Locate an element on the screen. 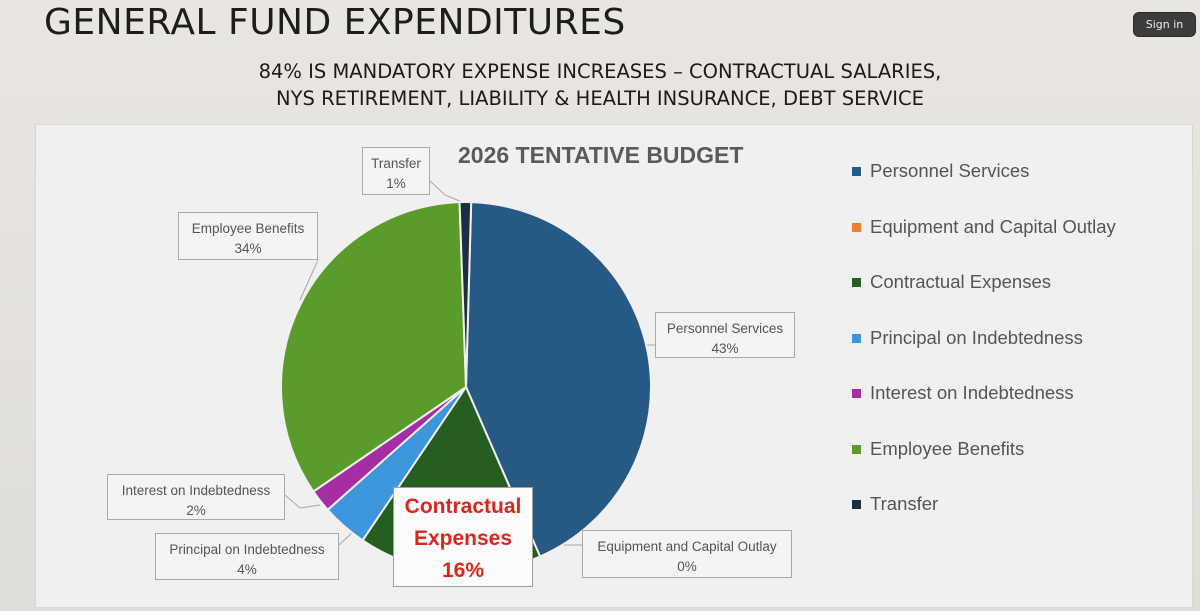 The height and width of the screenshot is (611, 1200). callout-value: 34% is located at coordinates (248, 248).